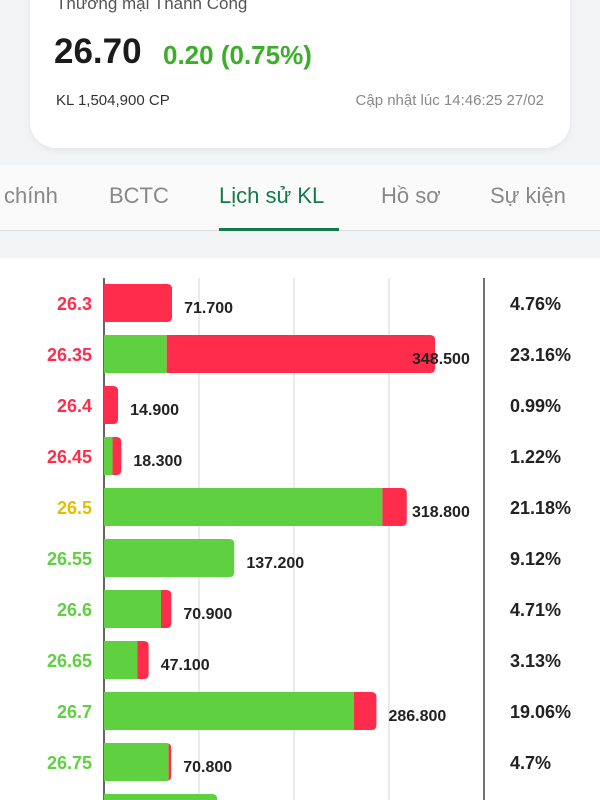  I want to click on active-tab-indicator, so click(279, 229).